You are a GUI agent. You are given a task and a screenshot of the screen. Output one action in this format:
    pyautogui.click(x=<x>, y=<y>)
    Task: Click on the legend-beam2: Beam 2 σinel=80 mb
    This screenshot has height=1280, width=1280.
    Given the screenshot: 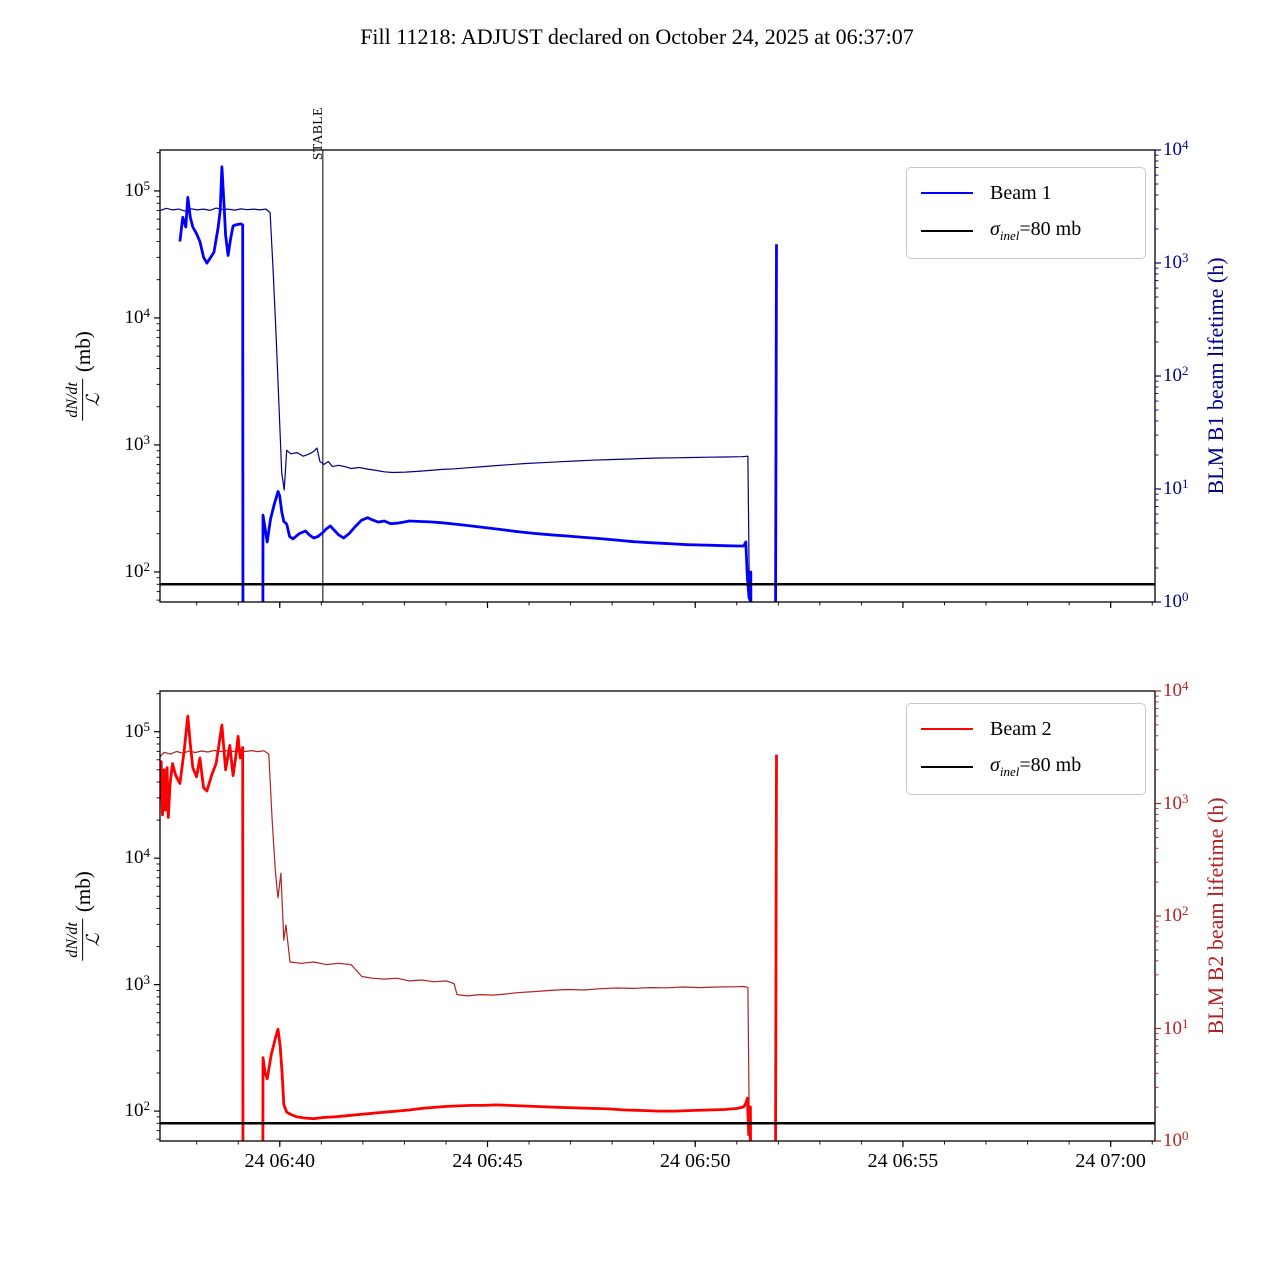 What is the action you would take?
    pyautogui.click(x=1026, y=749)
    